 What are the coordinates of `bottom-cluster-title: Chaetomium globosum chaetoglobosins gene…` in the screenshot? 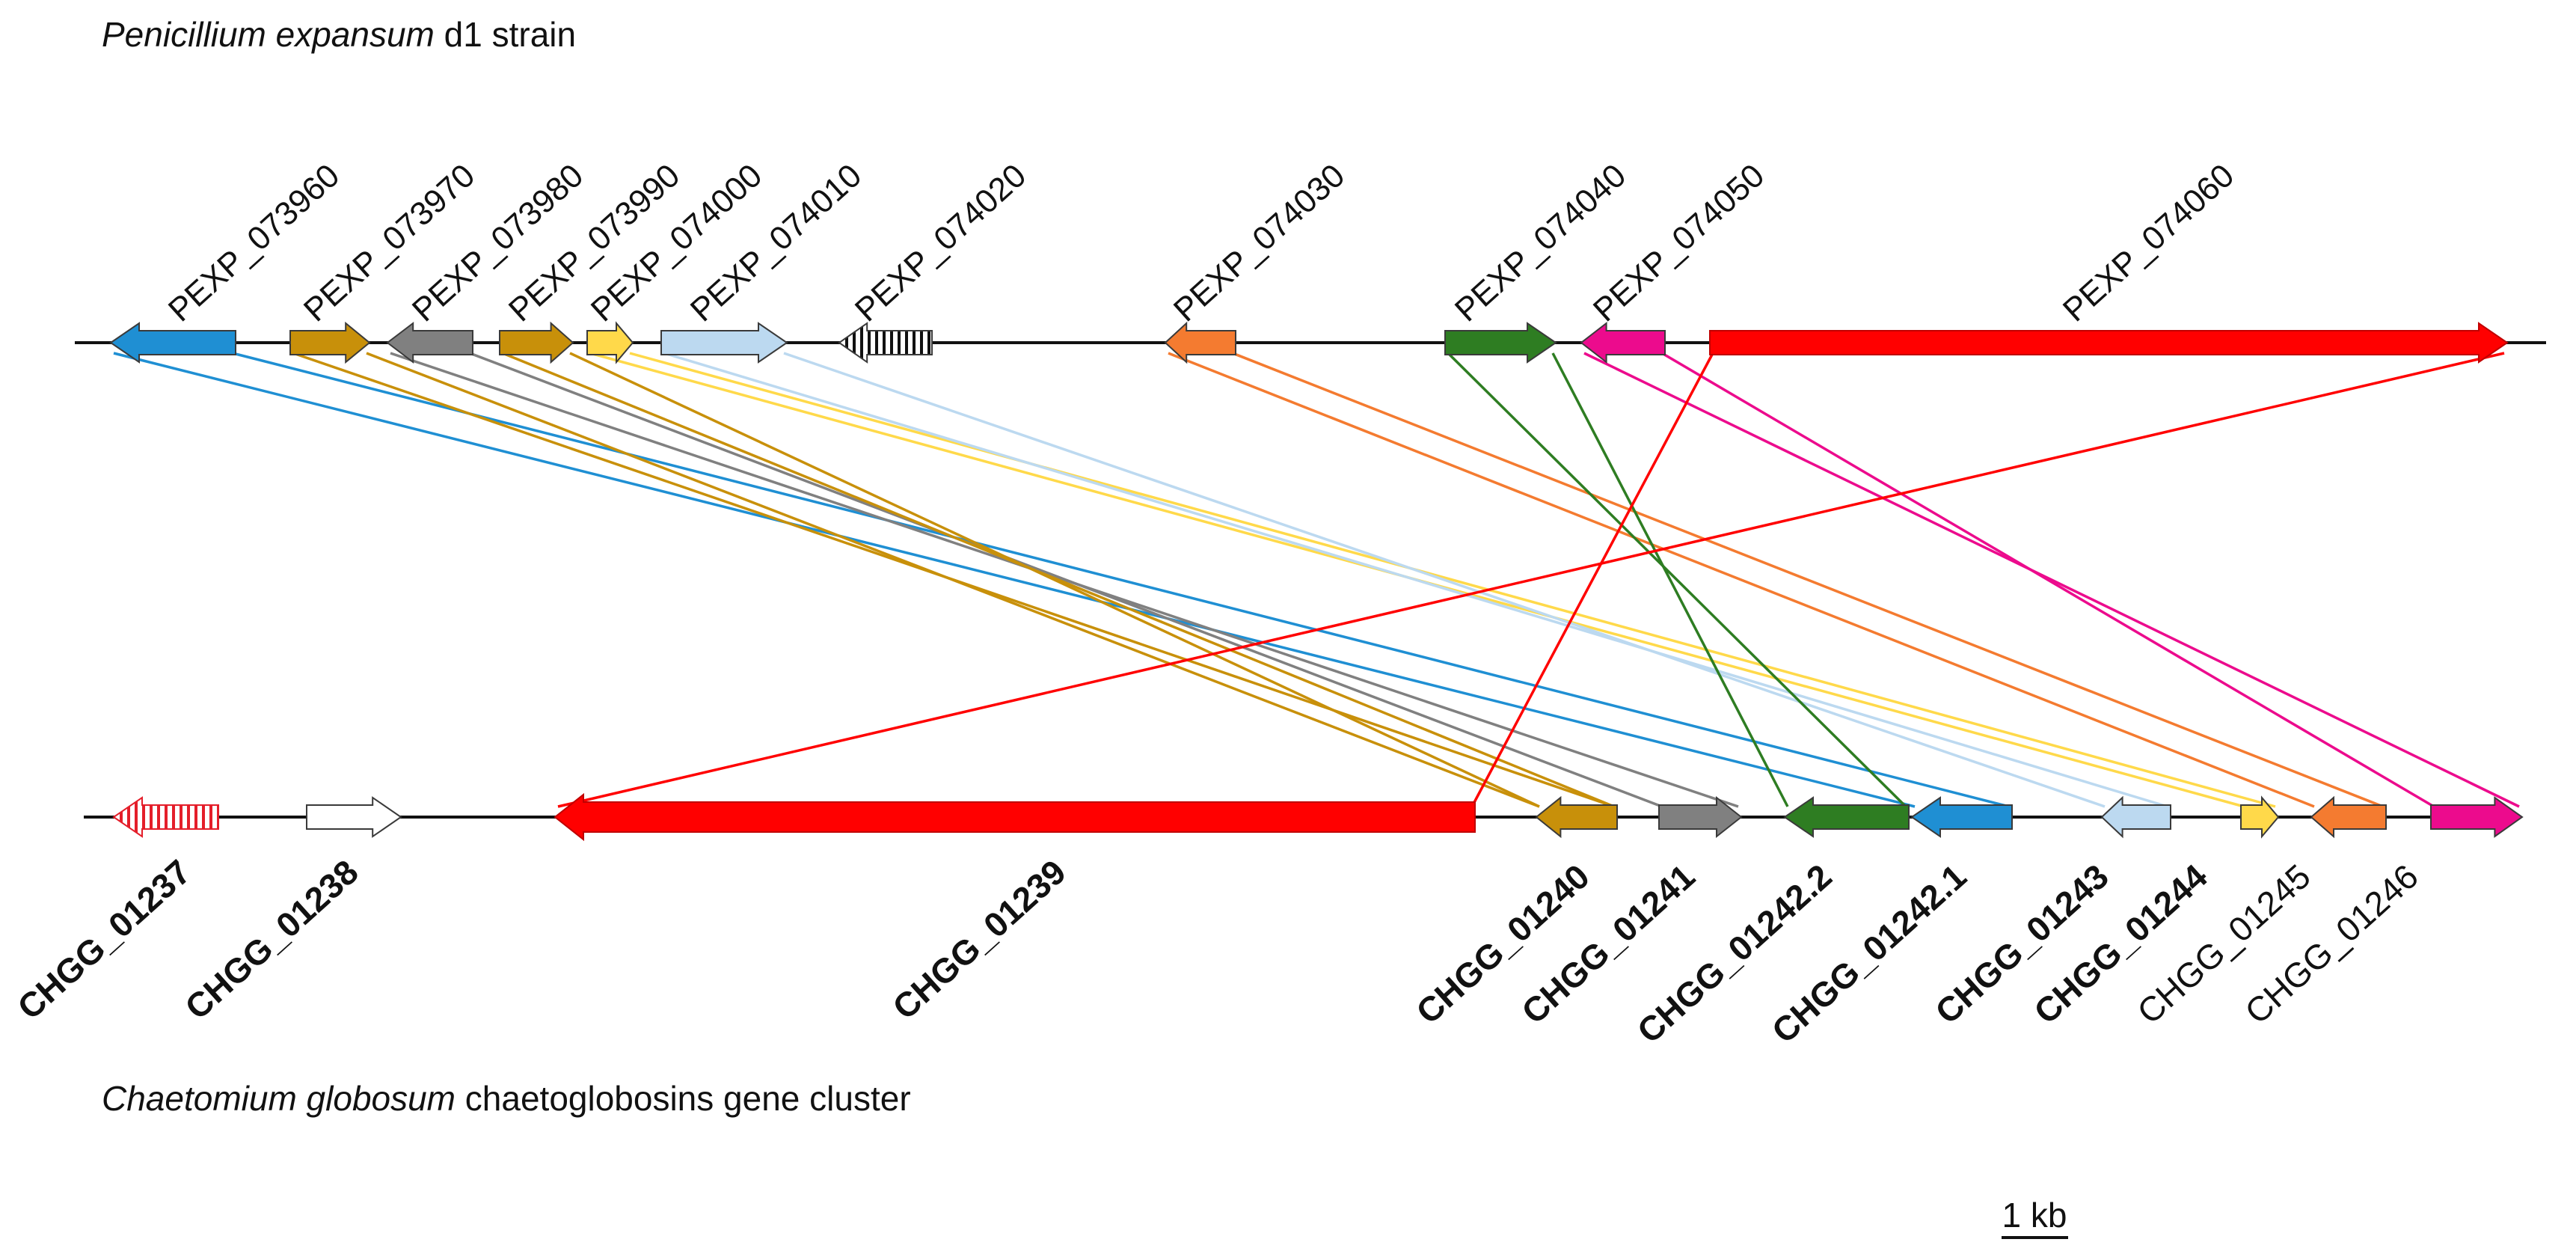 It's located at (506, 1098).